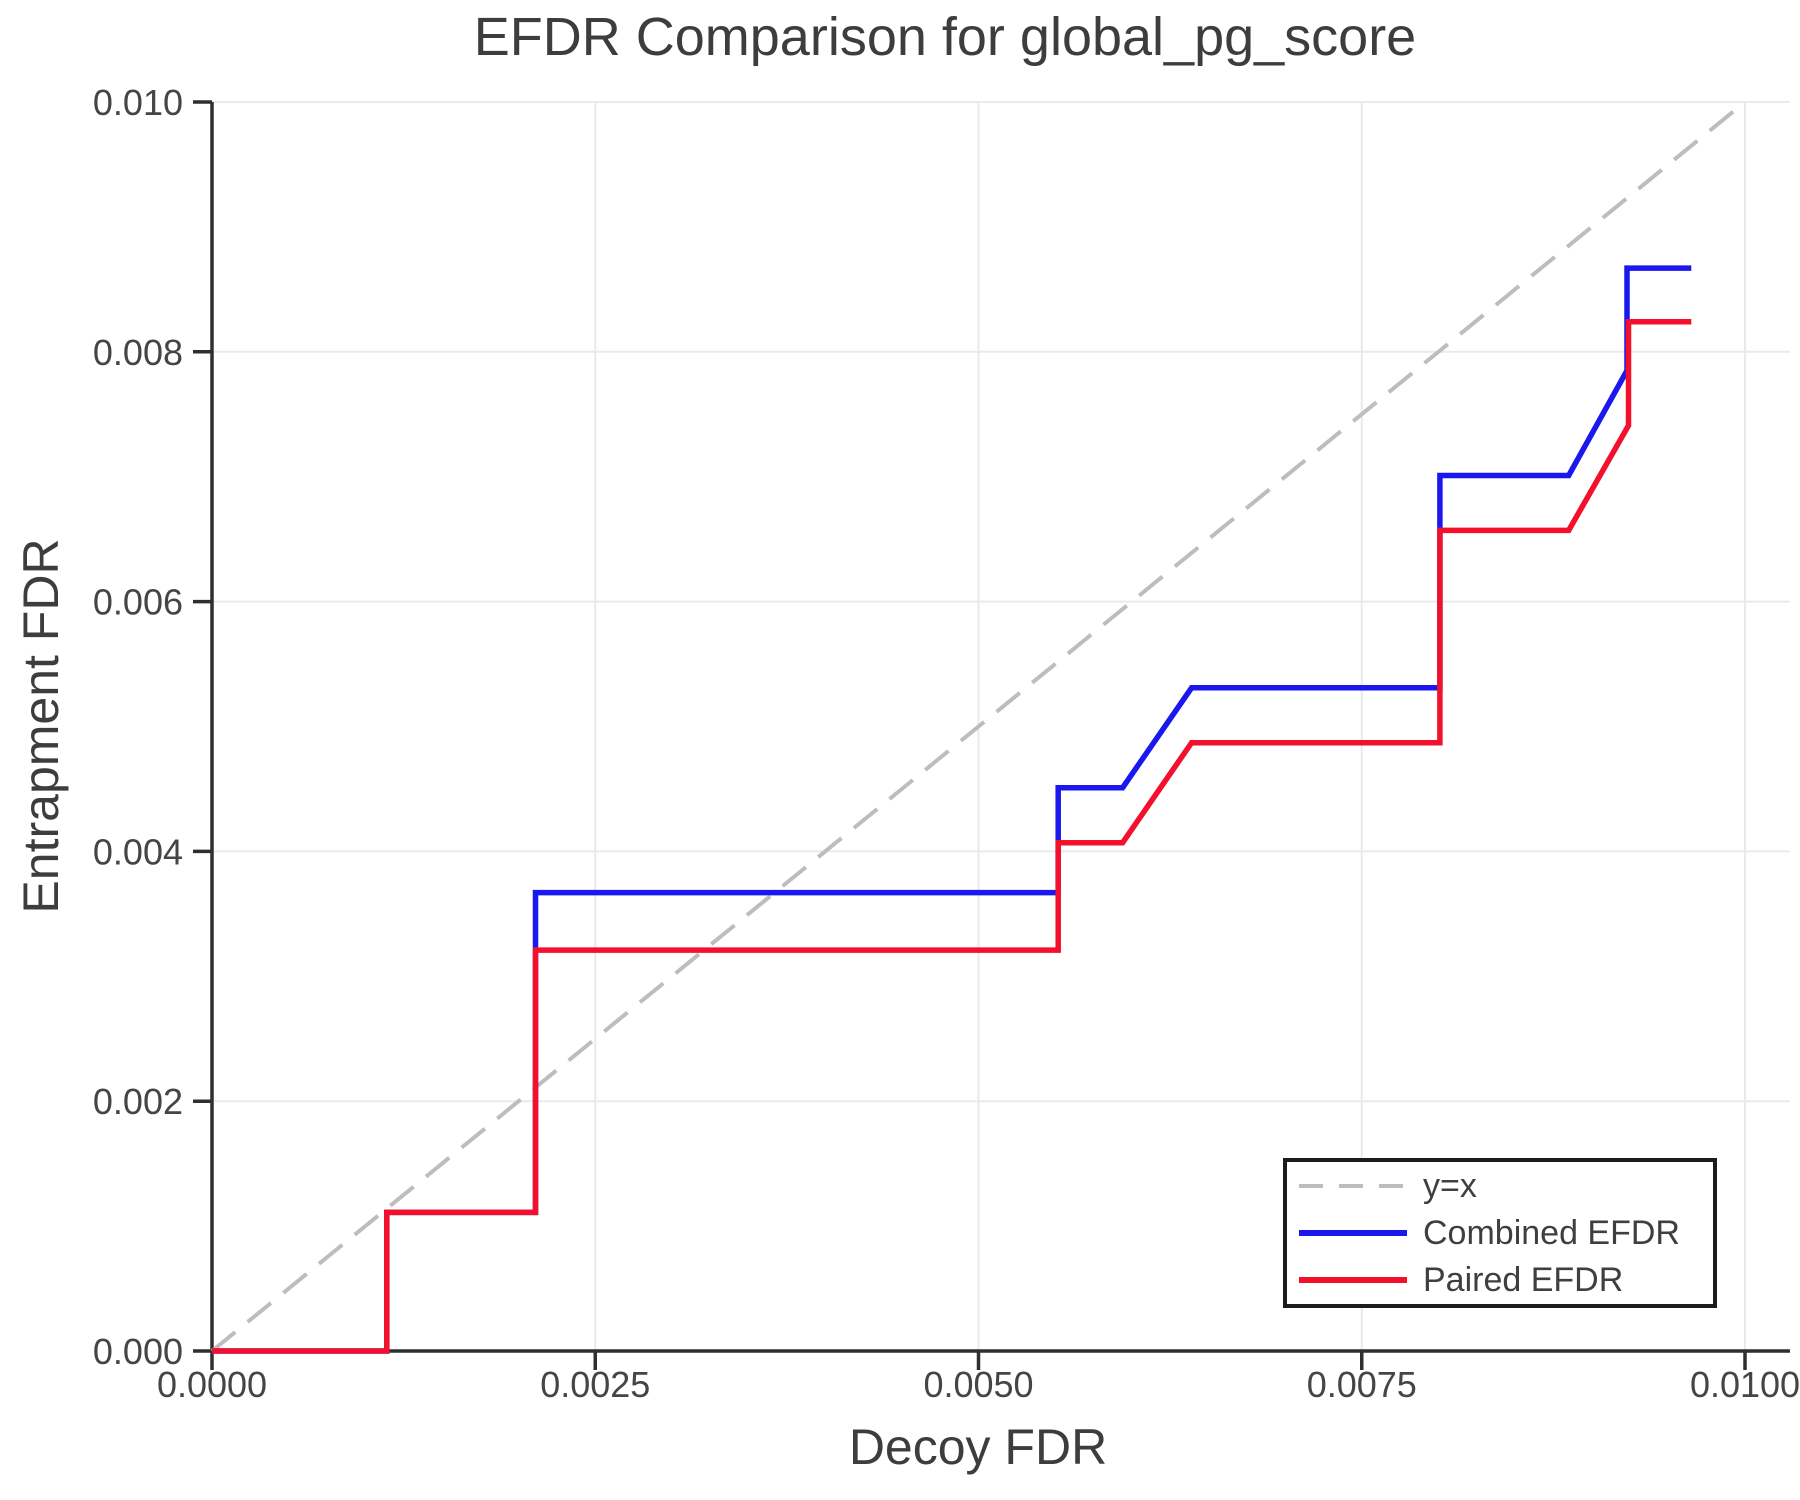  I want to click on y-tick-label: 0.002, so click(138, 1101).